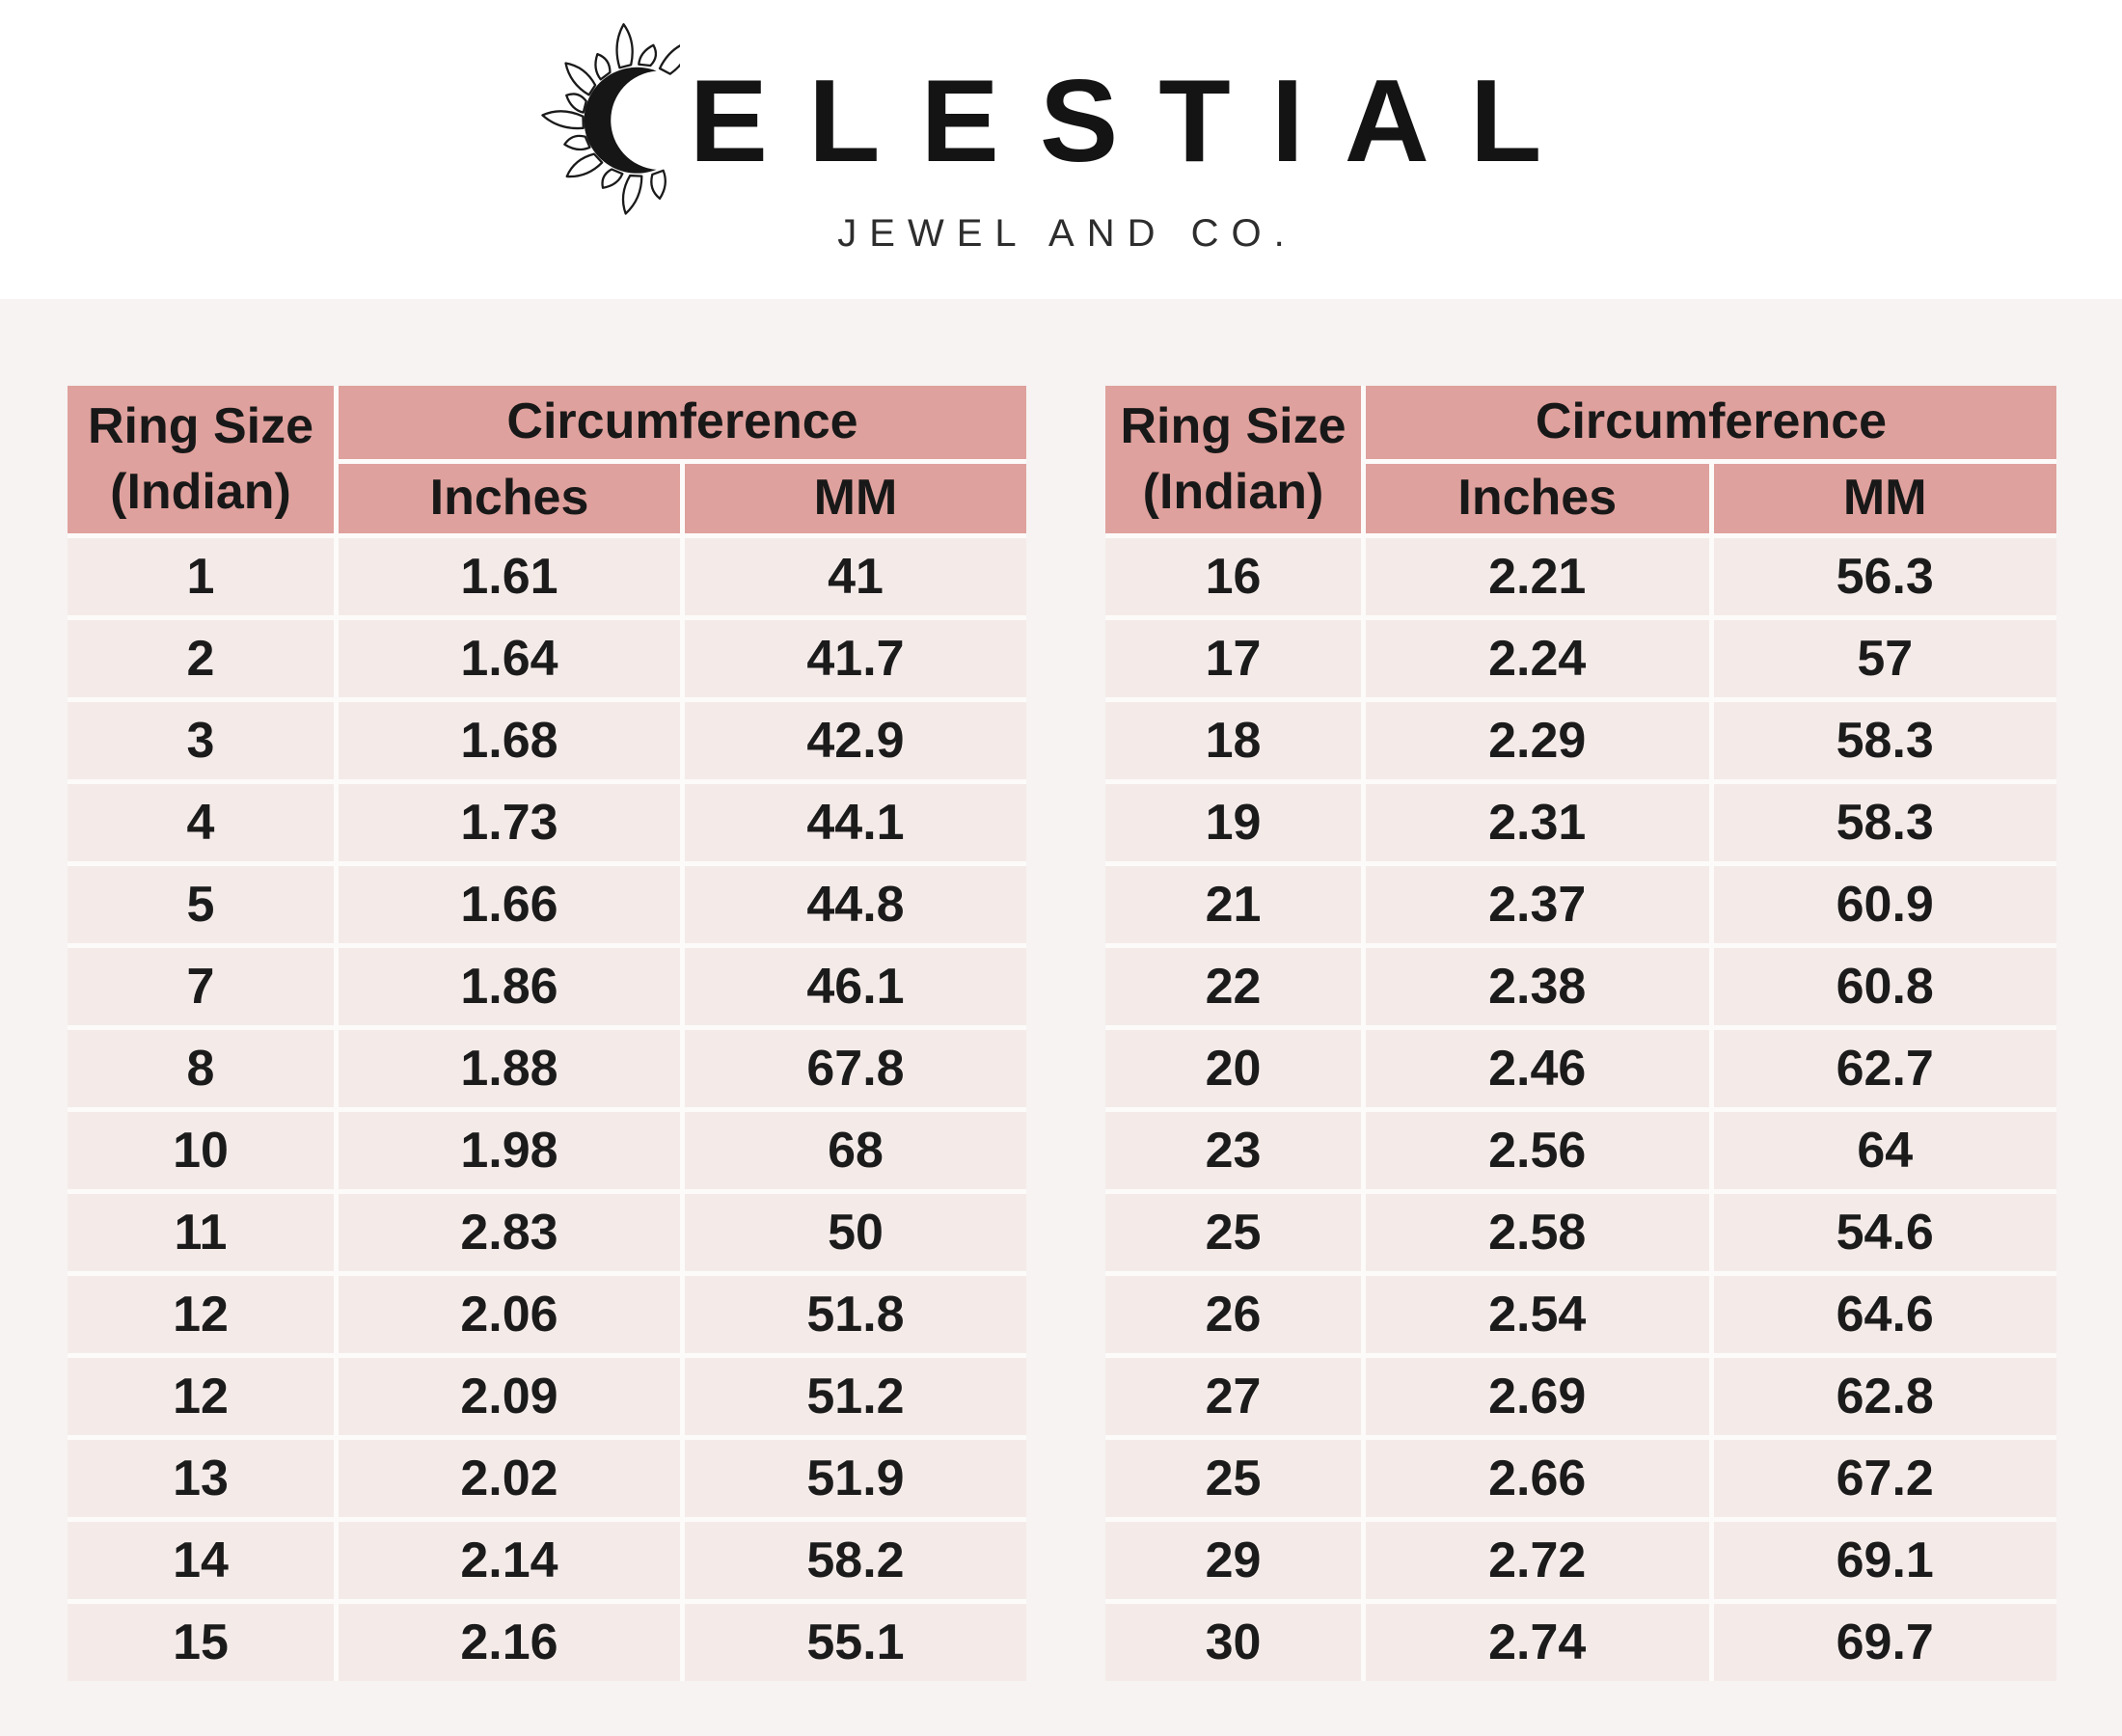 The image size is (2122, 1736). I want to click on ring-size-cell: 10, so click(201, 1150).